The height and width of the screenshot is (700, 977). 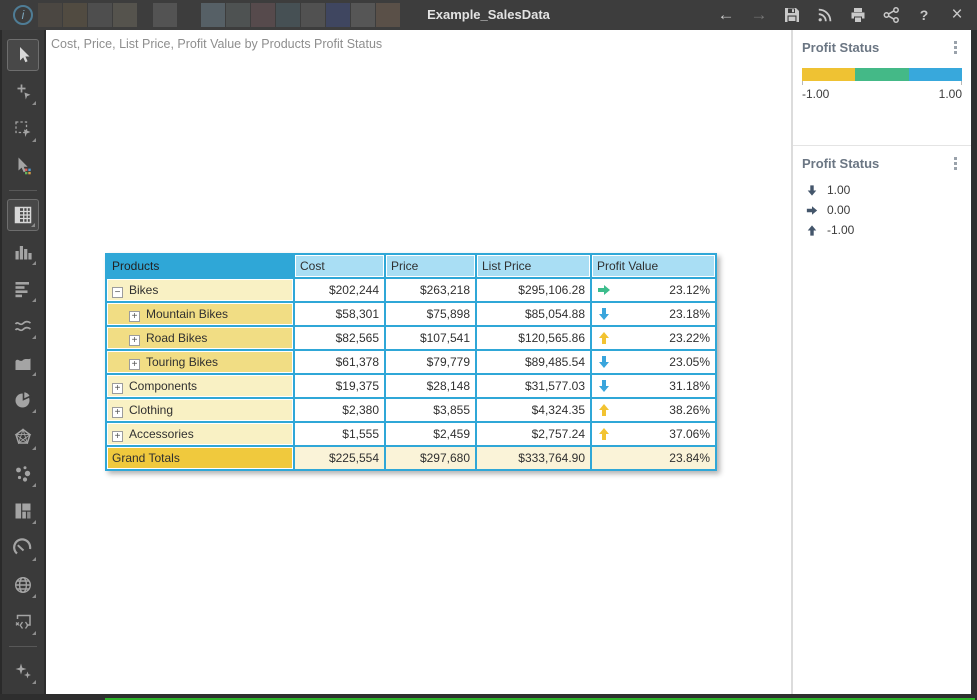 I want to click on list-price-cell: $333,764.90, so click(x=533, y=458).